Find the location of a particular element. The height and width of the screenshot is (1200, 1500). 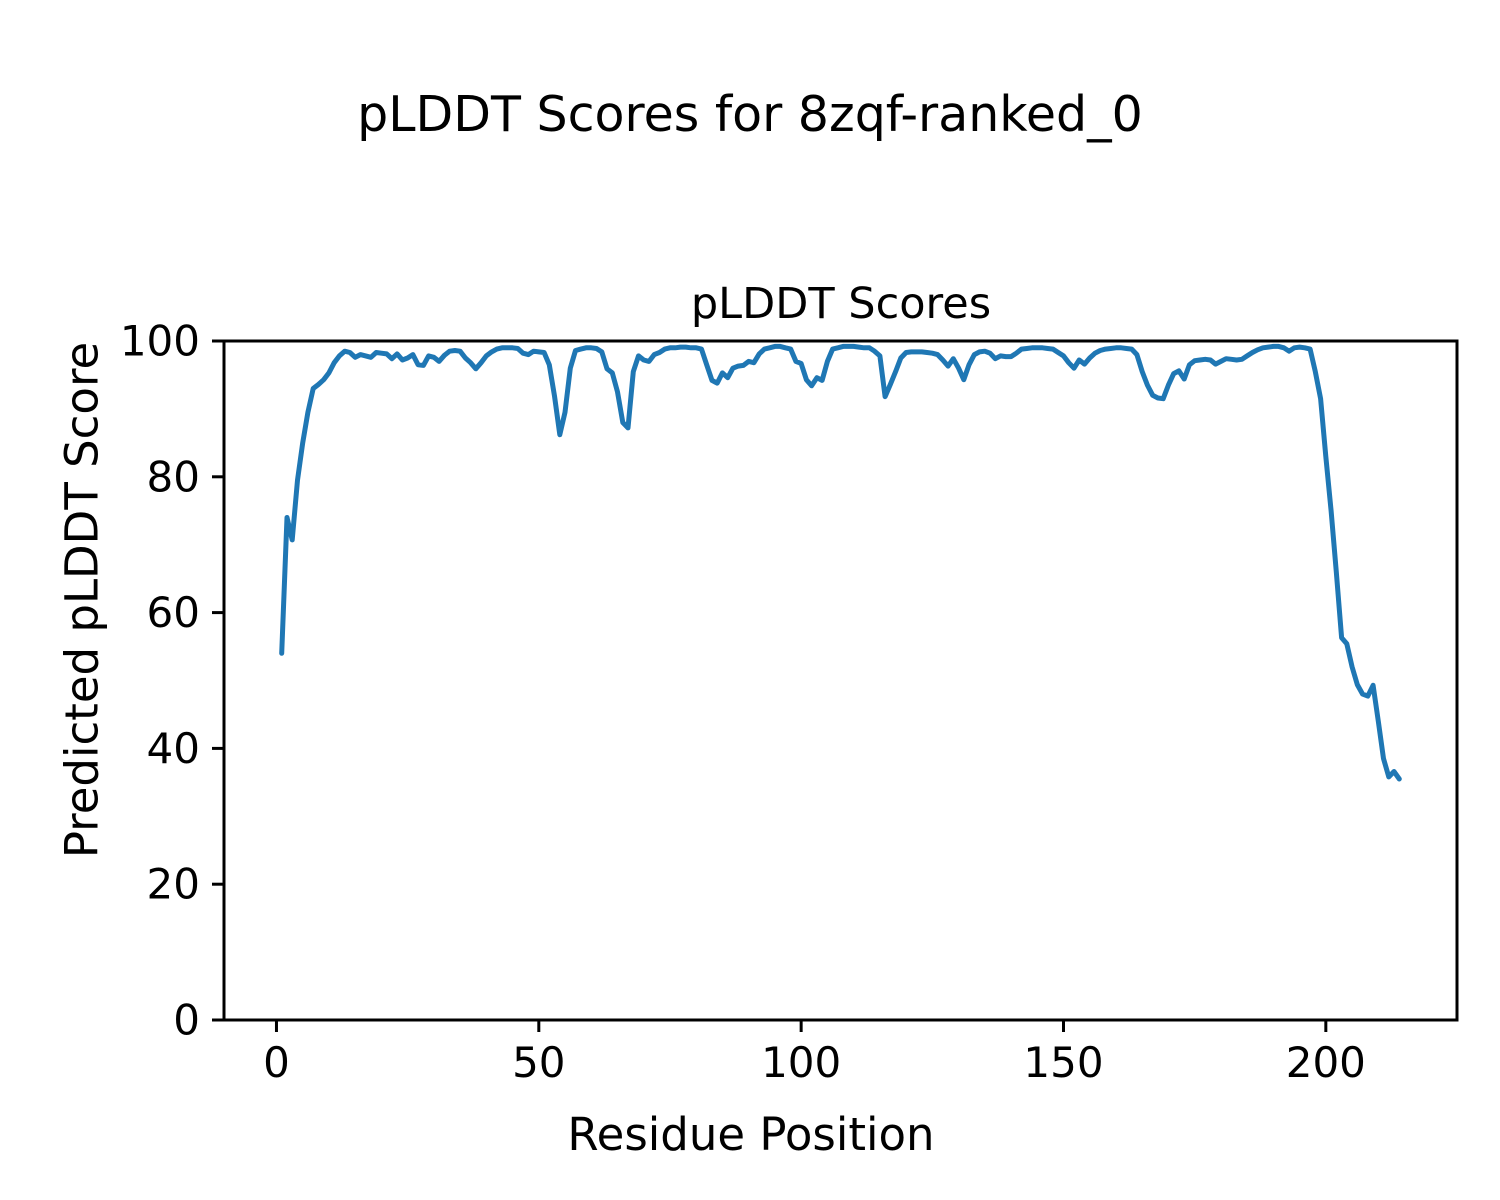

y-tick-label: 0 is located at coordinates (186, 1020).